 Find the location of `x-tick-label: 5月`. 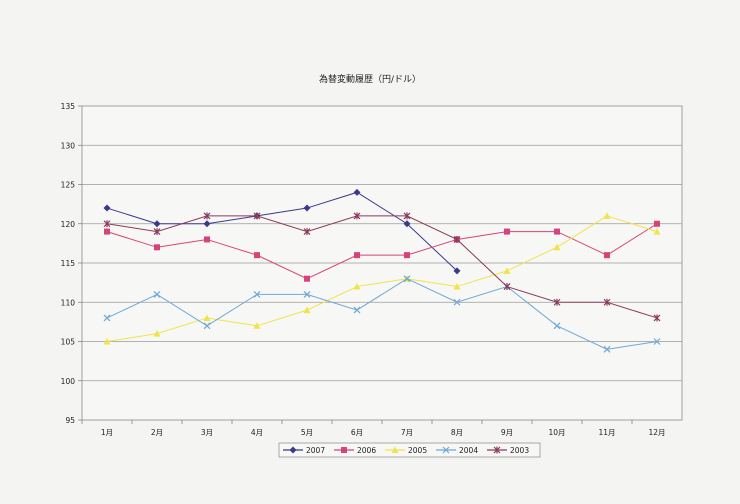

x-tick-label: 5月 is located at coordinates (307, 432).